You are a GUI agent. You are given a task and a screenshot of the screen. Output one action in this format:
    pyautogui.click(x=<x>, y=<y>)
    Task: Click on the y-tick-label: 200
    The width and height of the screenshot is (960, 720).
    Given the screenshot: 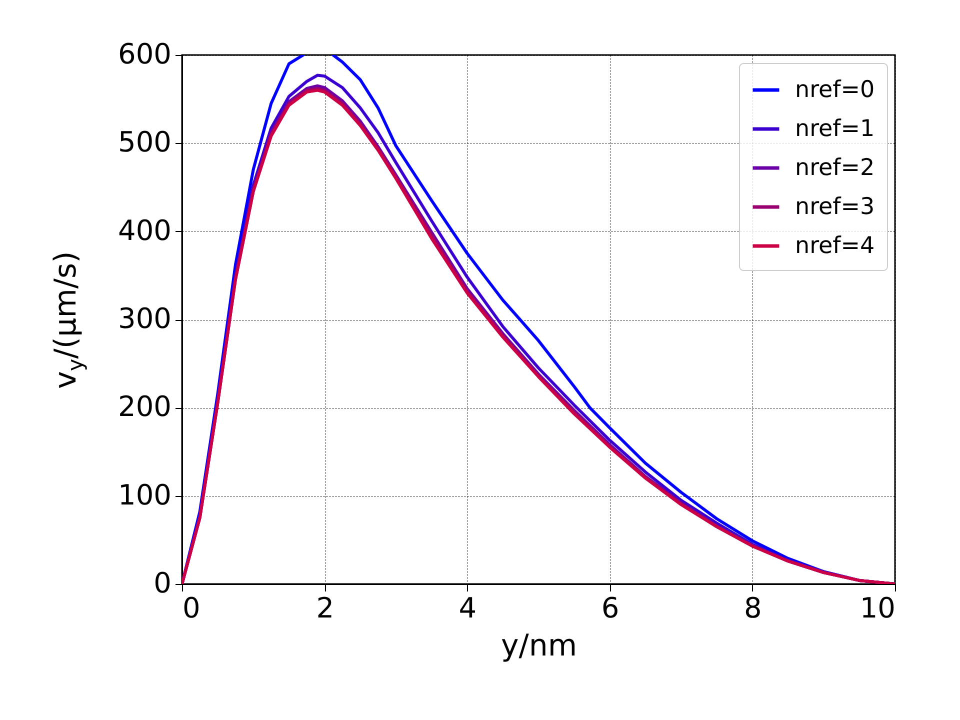 What is the action you would take?
    pyautogui.click(x=145, y=407)
    